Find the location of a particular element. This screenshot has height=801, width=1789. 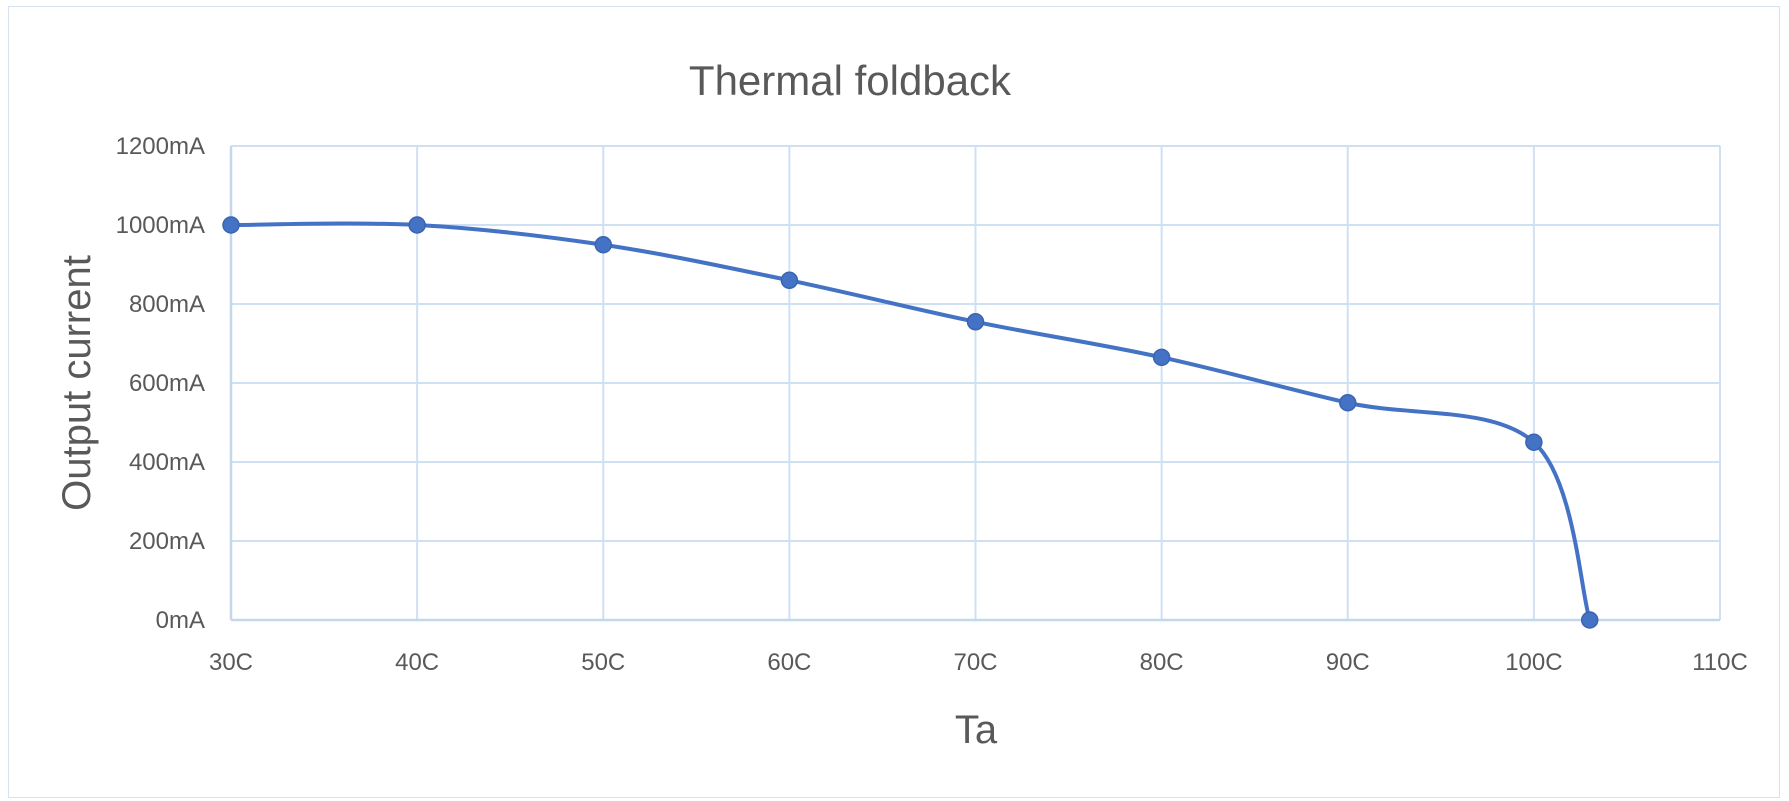

x-tick-label: 60C is located at coordinates (789, 662).